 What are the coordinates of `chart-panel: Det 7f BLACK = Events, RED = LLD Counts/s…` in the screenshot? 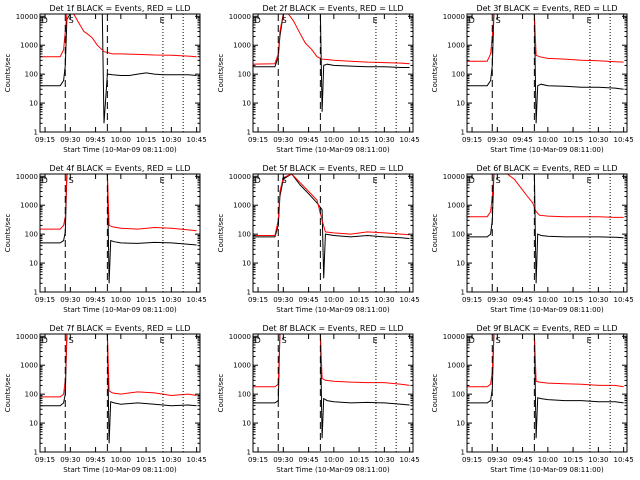 It's located at (105, 399).